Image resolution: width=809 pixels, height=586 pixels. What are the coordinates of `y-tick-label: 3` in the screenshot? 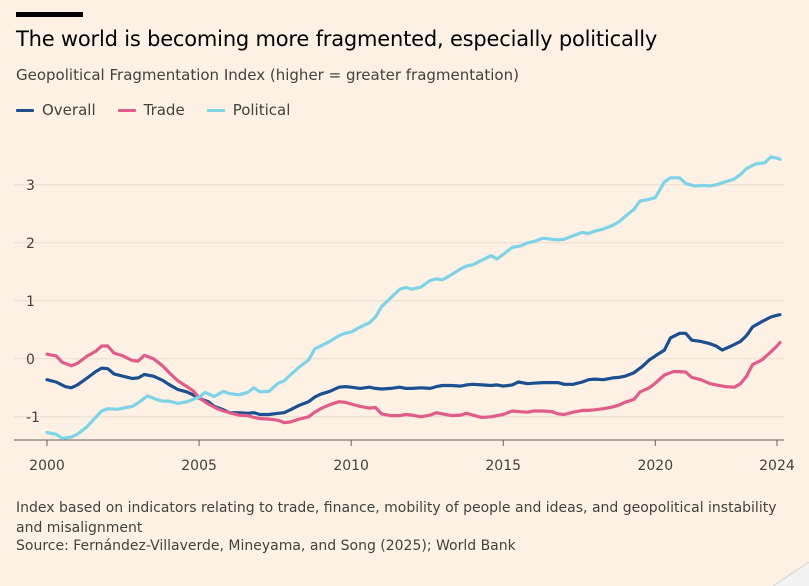 It's located at (30, 186).